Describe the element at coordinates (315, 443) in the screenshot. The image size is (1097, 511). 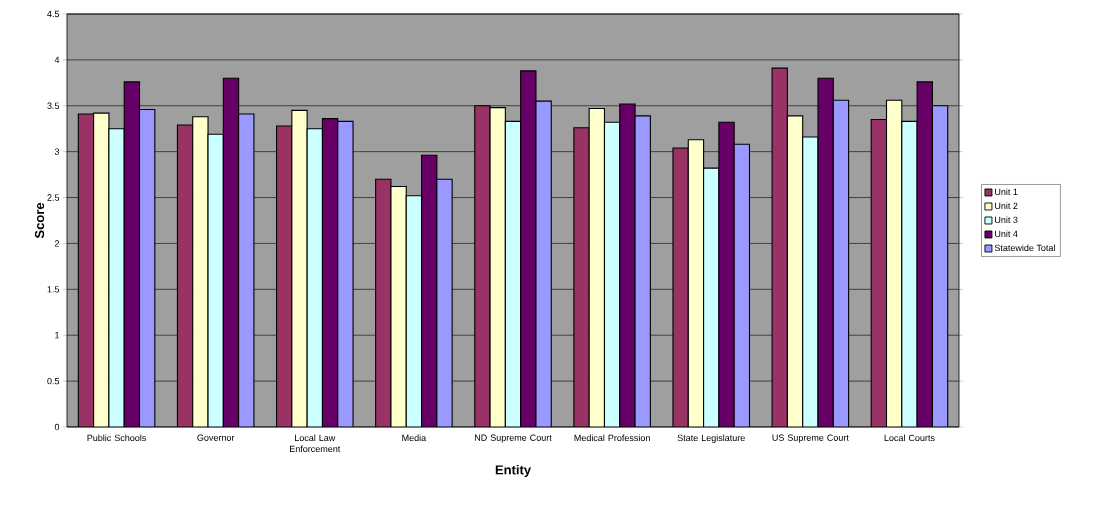
I see `x-tick-label: Local Law Enforcement` at that location.